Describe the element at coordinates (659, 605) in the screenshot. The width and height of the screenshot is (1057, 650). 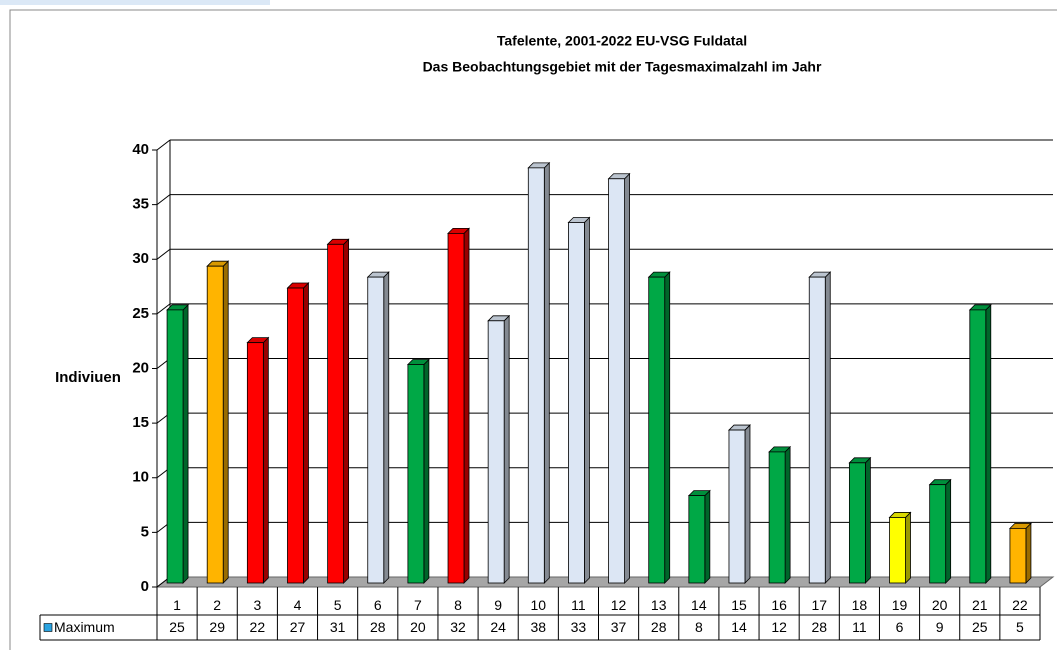
I see `x-tick-label: 13` at that location.